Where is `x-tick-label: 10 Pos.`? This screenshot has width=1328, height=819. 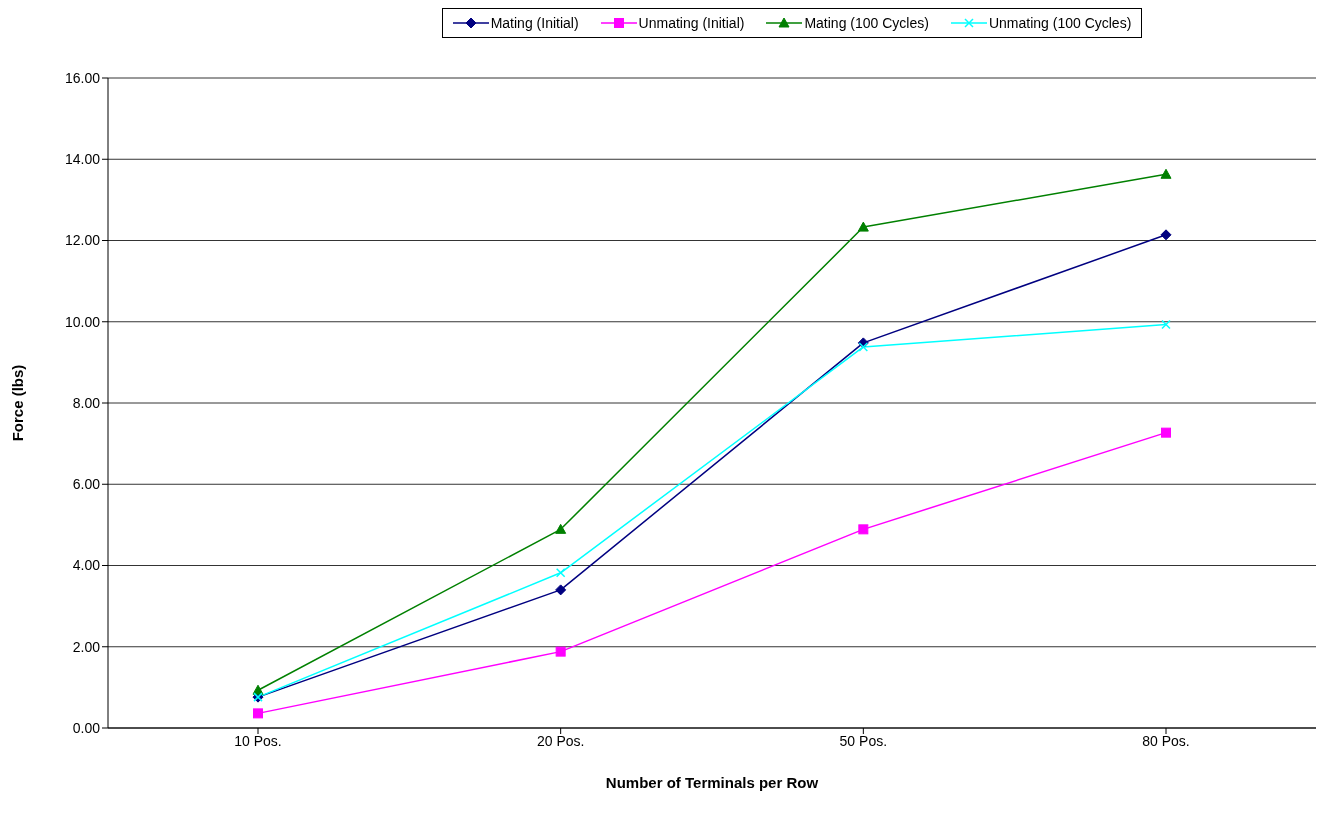 x-tick-label: 10 Pos. is located at coordinates (258, 740).